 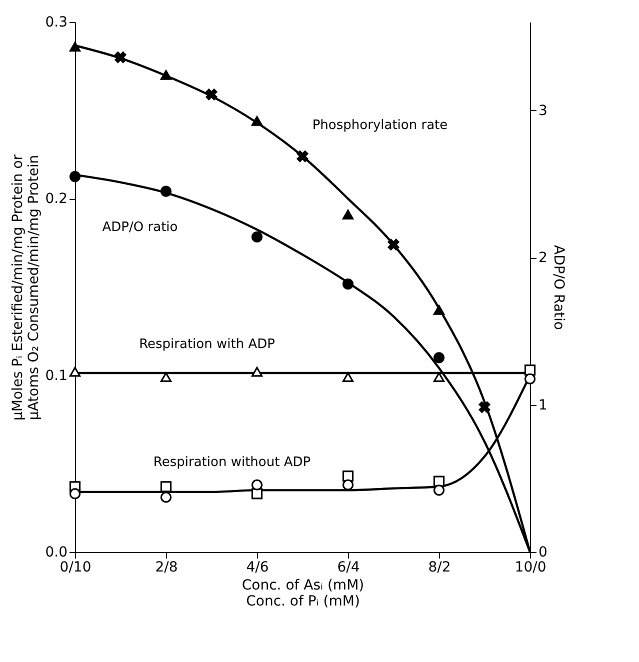 What do you see at coordinates (257, 568) in the screenshot?
I see `x-tick-label: 4/6` at bounding box center [257, 568].